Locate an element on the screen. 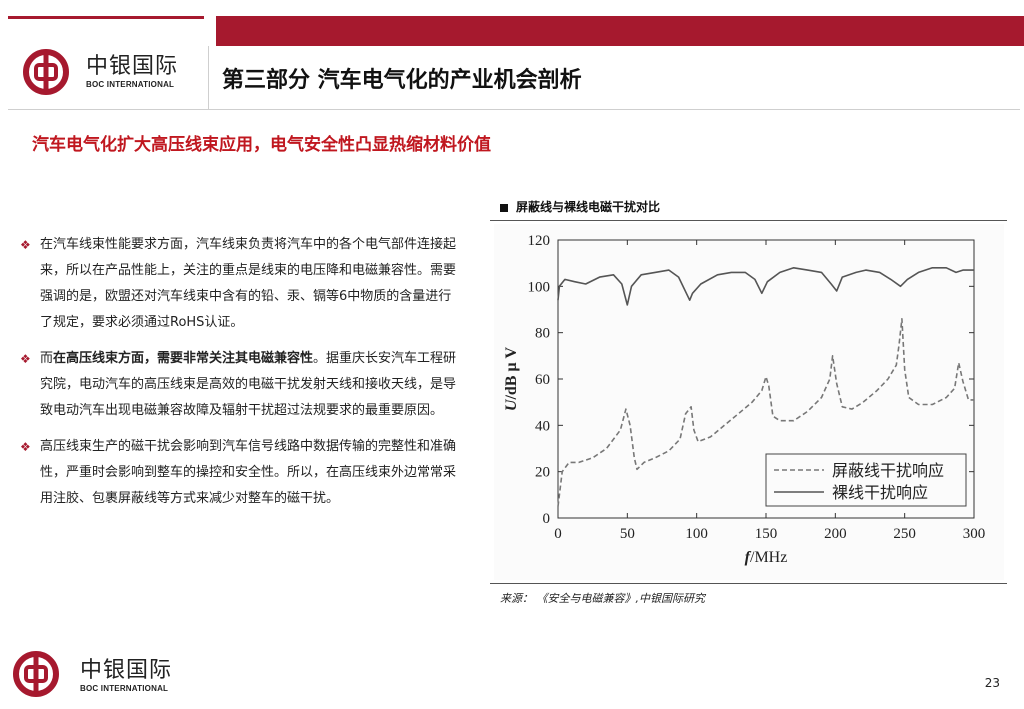 Image resolution: width=1024 pixels, height=709 pixels. y-tick-label: 80 is located at coordinates (542, 334).